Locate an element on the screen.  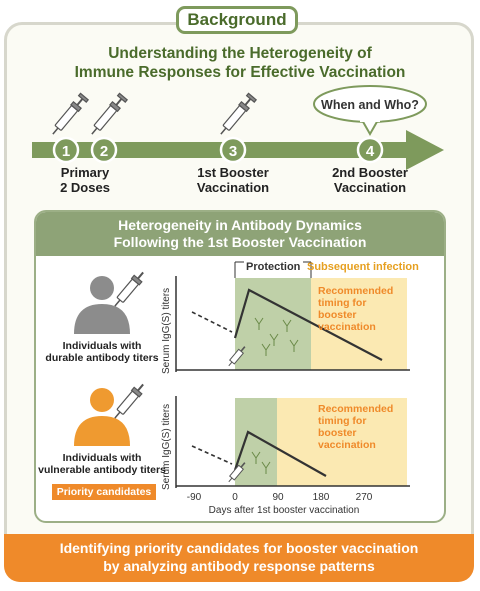
step-number-2: 2 is located at coordinates (104, 151).